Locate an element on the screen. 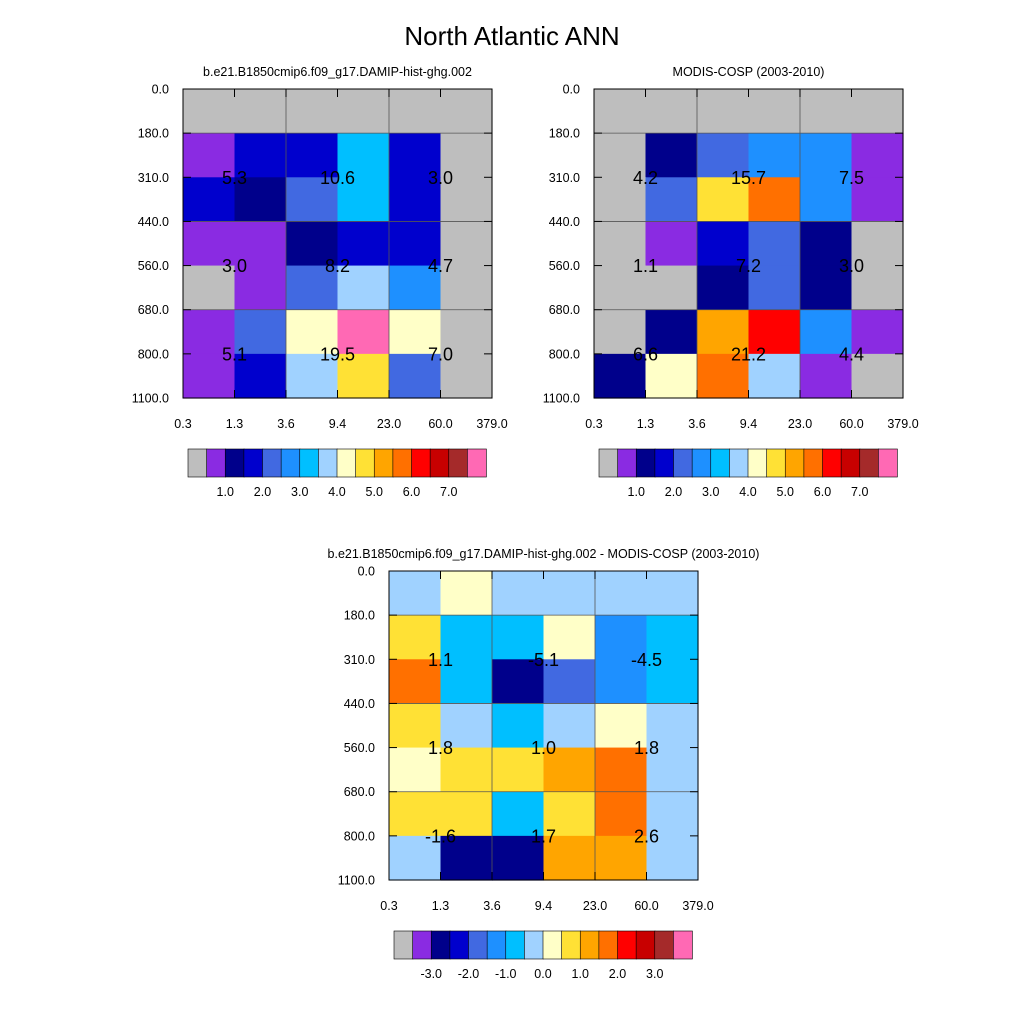 Image resolution: width=1024 pixels, height=1029 pixels. data-label: -1.6 is located at coordinates (440, 836).